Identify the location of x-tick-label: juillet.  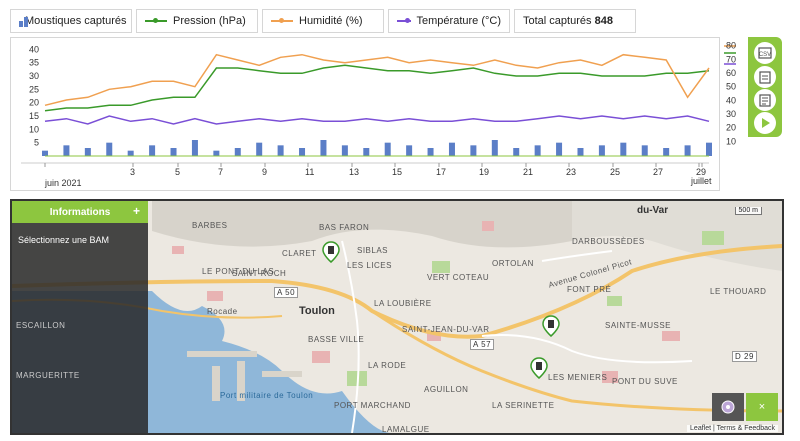
(701, 181).